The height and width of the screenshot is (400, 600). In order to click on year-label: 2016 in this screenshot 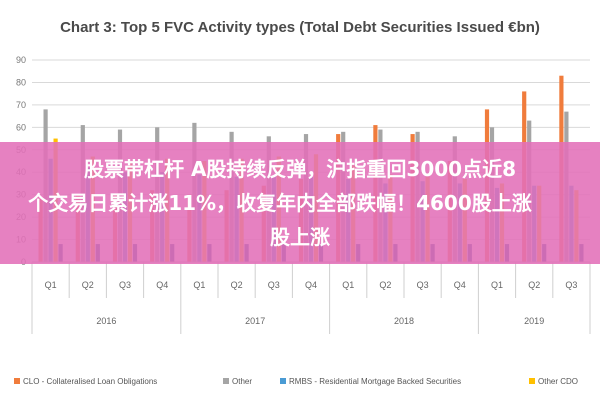, I will do `click(106, 321)`.